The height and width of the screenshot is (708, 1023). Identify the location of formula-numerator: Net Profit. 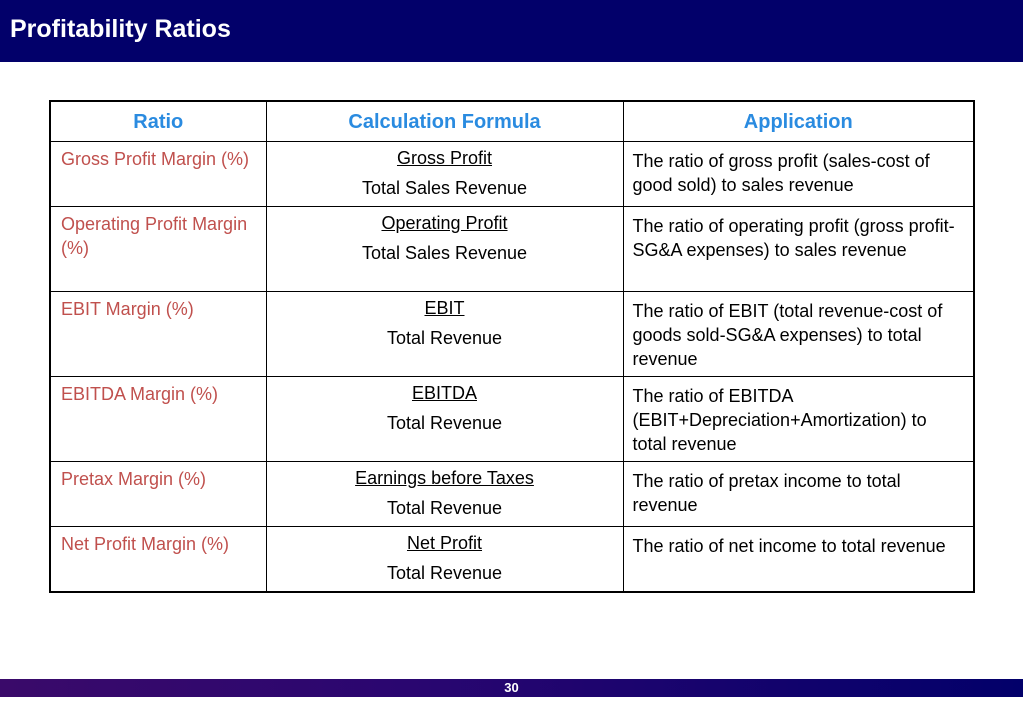
(444, 543).